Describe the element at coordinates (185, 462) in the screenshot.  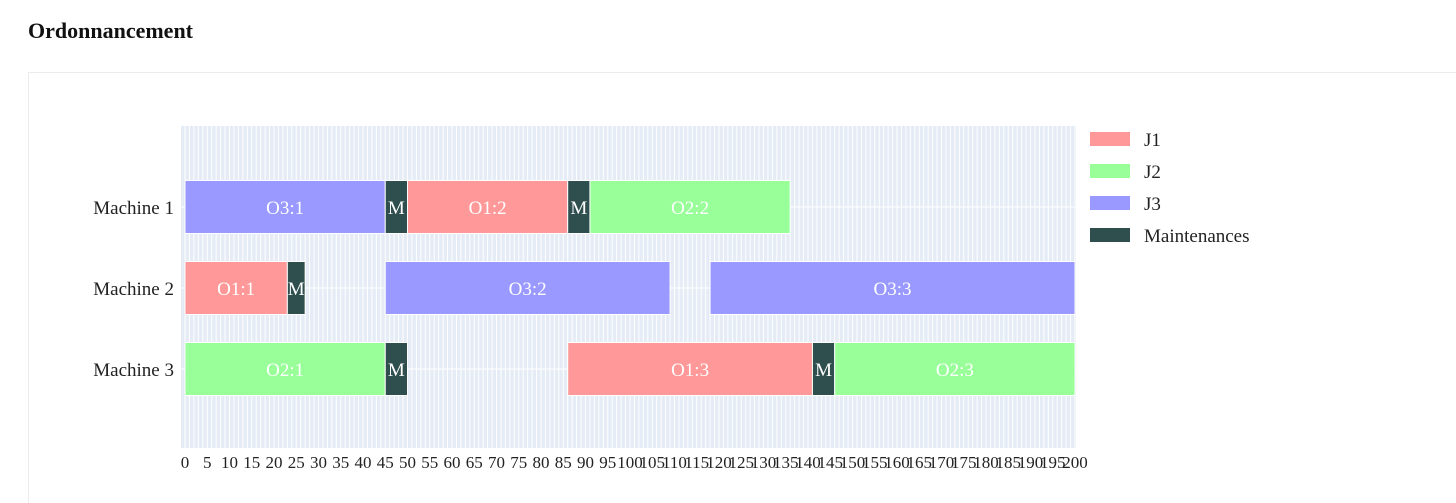
I see `x-tick-label: 0` at that location.